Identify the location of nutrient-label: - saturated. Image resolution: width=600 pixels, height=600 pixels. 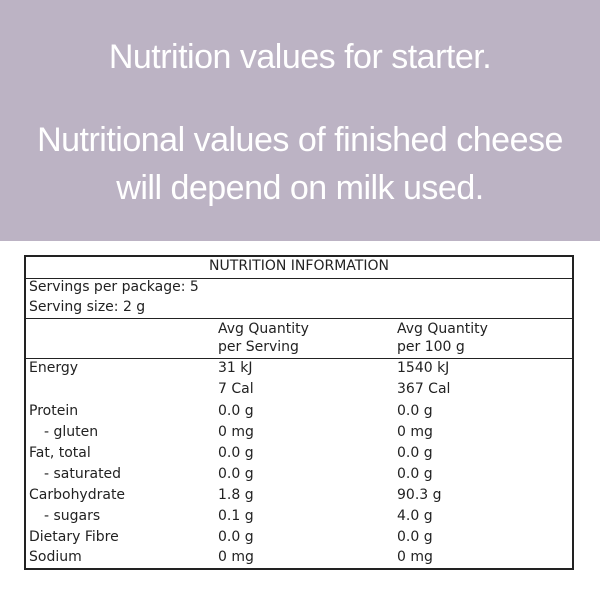
(83, 474).